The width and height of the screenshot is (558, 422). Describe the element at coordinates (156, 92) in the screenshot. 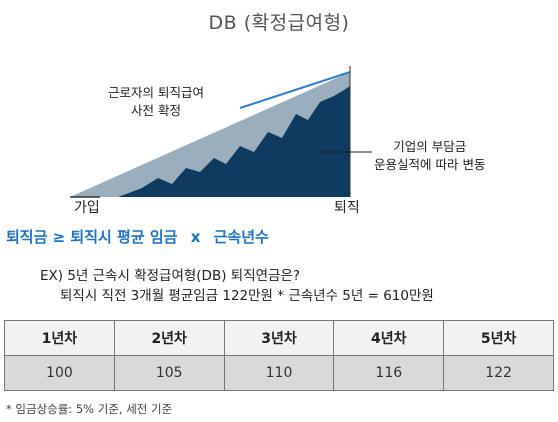

I see `benefit-label-line1: 근로자의 퇴직급여` at that location.